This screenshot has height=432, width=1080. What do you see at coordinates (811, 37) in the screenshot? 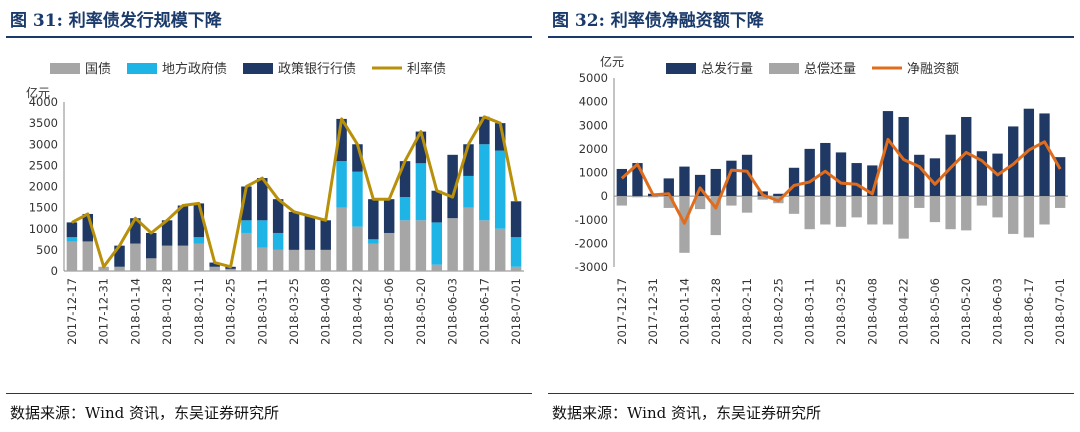
I see `title-rule` at bounding box center [811, 37].